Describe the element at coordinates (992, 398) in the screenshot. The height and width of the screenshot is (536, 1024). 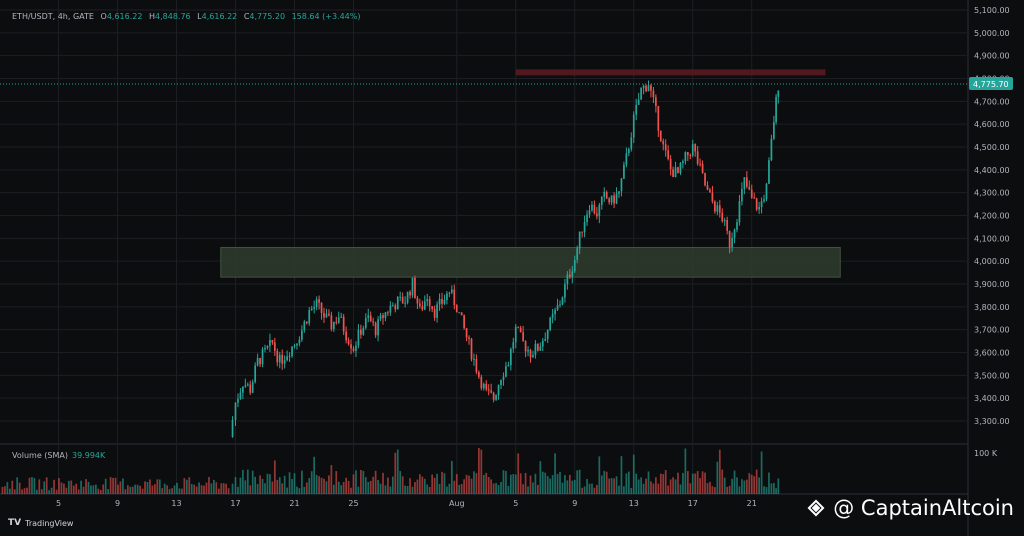
I see `y-tick-label: 3,400.00` at that location.